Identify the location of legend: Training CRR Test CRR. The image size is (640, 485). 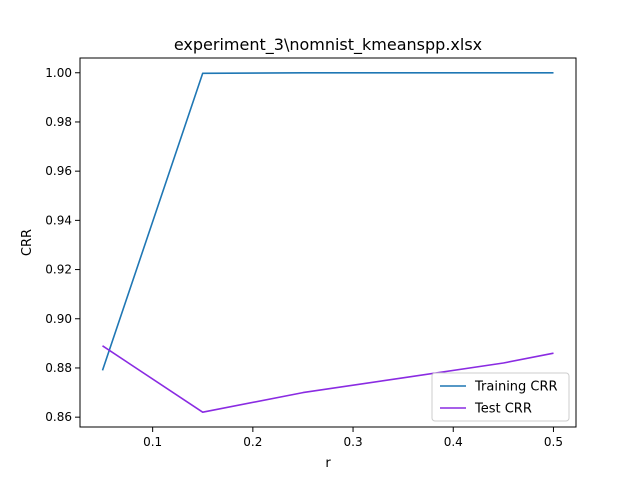
(500, 397).